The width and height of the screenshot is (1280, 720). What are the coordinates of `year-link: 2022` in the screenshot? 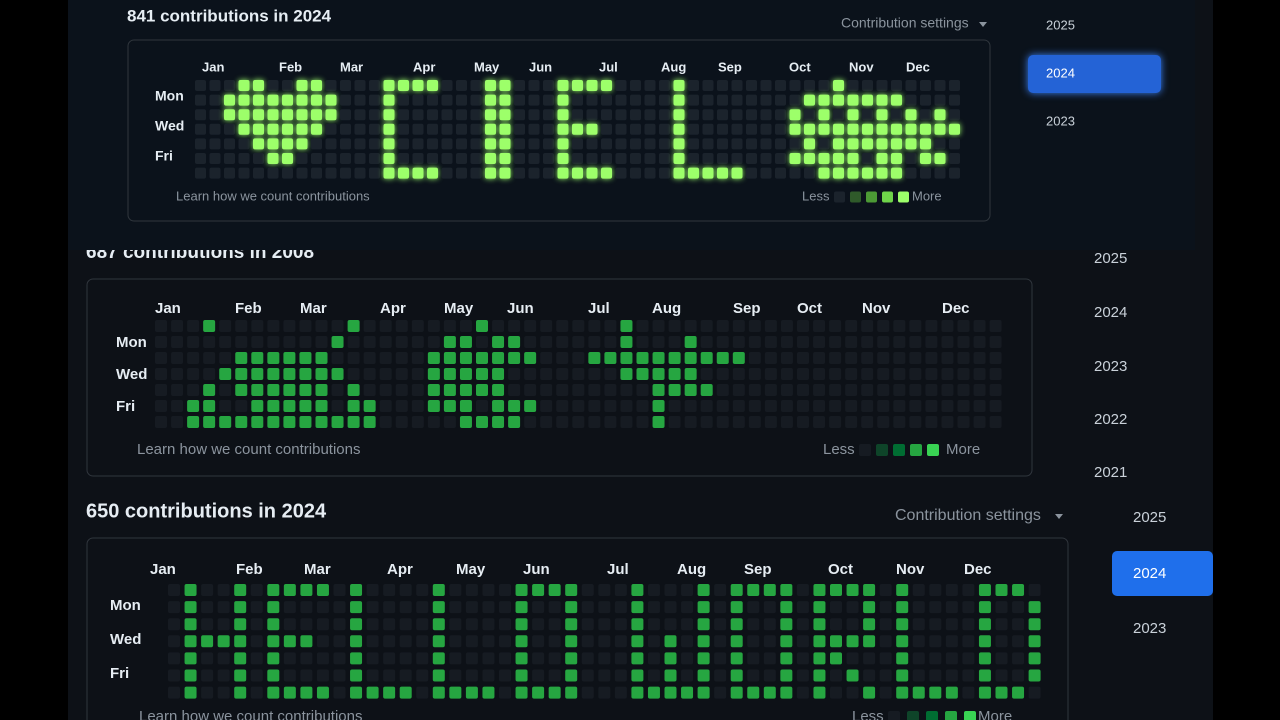 It's located at (1110, 419).